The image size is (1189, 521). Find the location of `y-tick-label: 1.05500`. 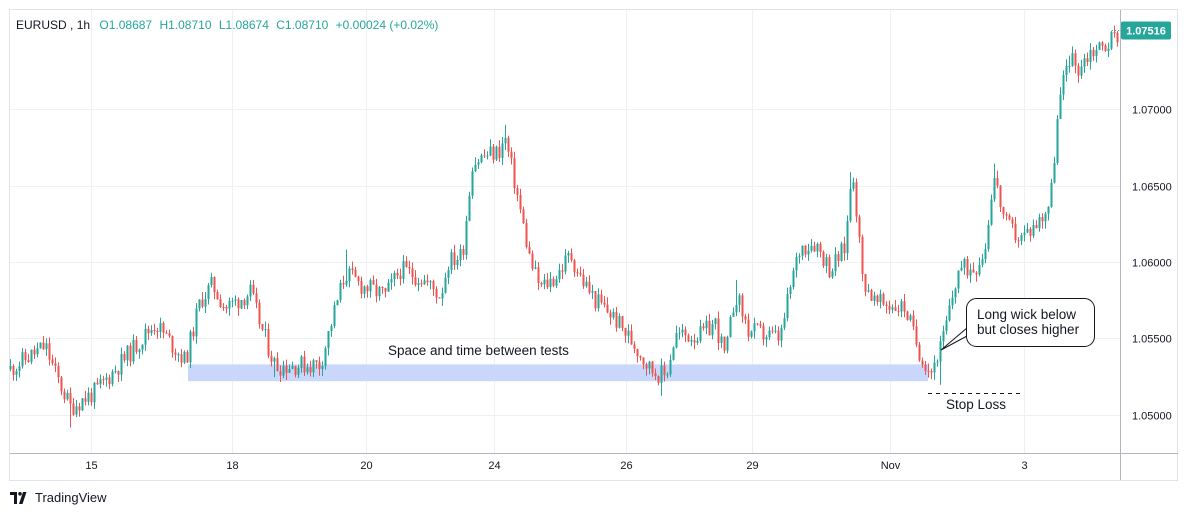

y-tick-label: 1.05500 is located at coordinates (1152, 340).